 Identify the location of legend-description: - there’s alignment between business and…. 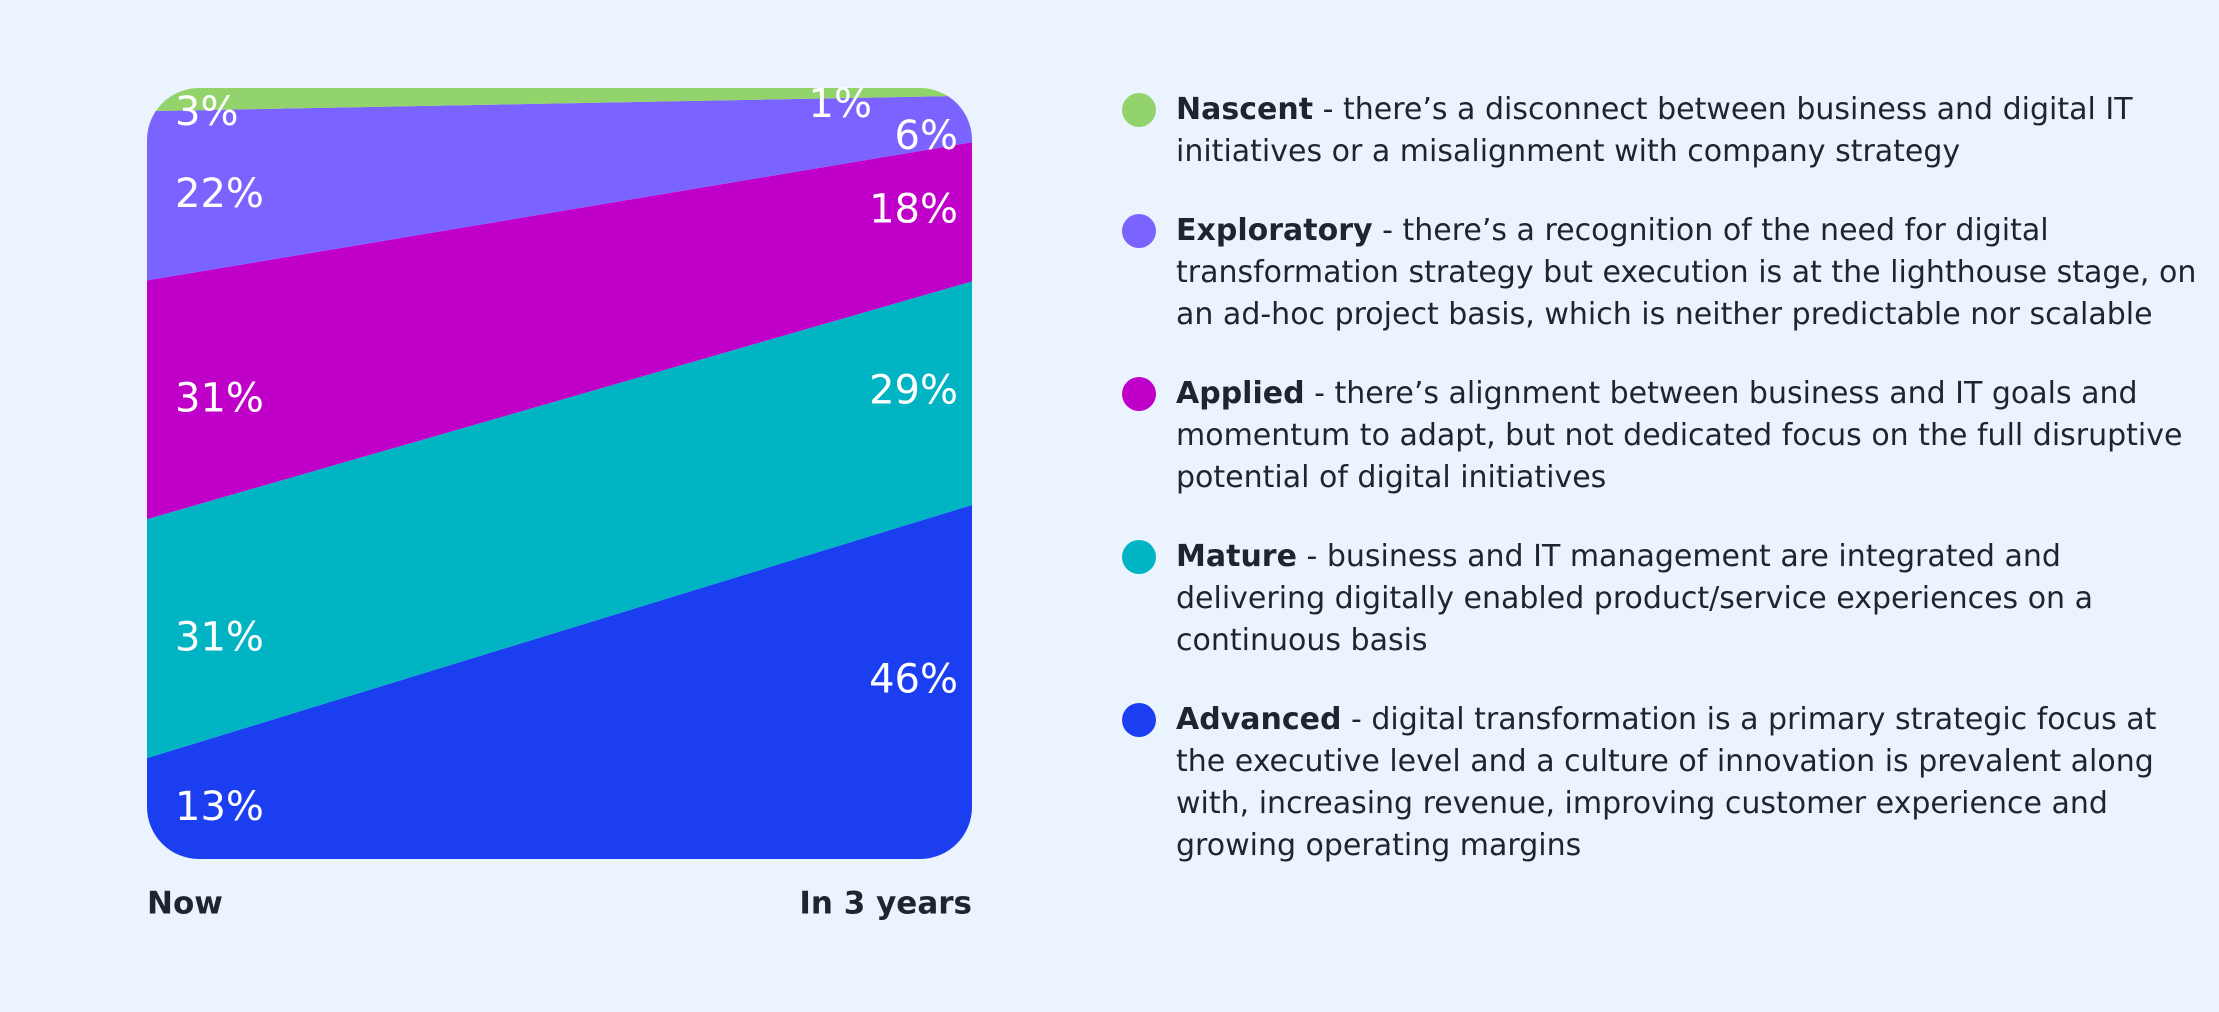
(1679, 435).